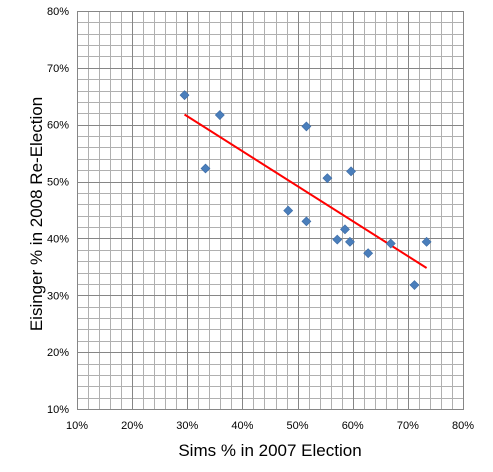 The width and height of the screenshot is (493, 472). What do you see at coordinates (58, 126) in the screenshot?
I see `y-tick-label: 60%` at bounding box center [58, 126].